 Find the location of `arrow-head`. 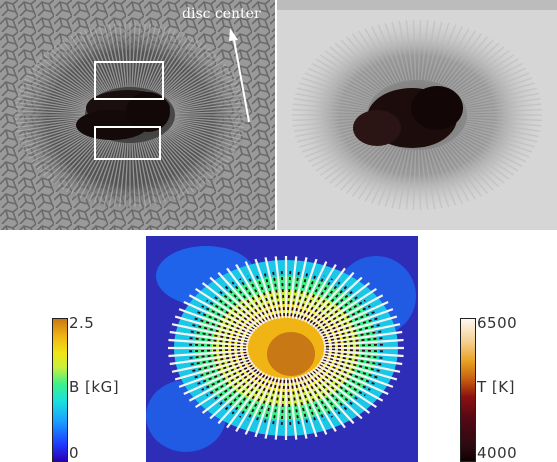

arrow-head is located at coordinates (233, 34).